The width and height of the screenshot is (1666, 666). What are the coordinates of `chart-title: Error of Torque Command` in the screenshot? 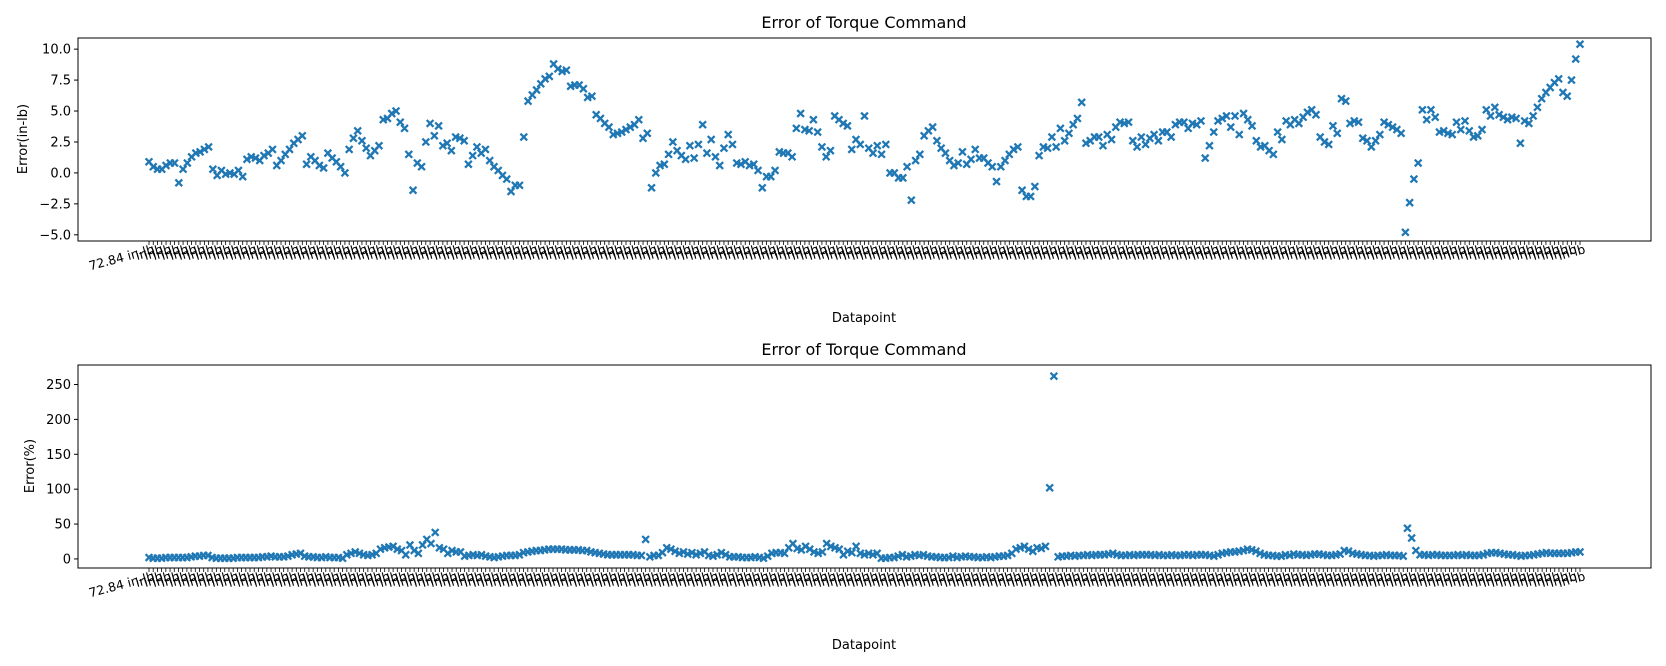 It's located at (863, 22).